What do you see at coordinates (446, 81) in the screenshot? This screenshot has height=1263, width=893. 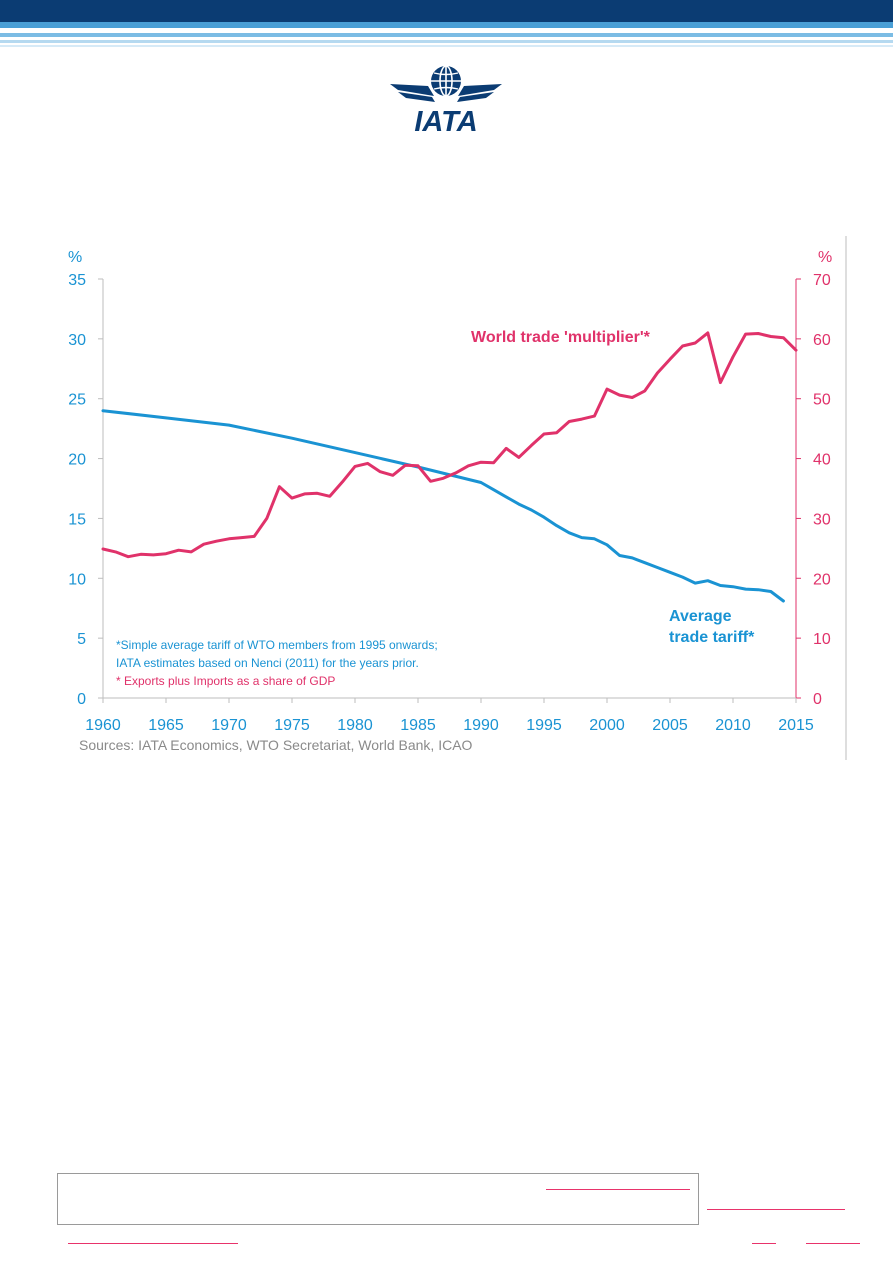 I see `globe-icon` at bounding box center [446, 81].